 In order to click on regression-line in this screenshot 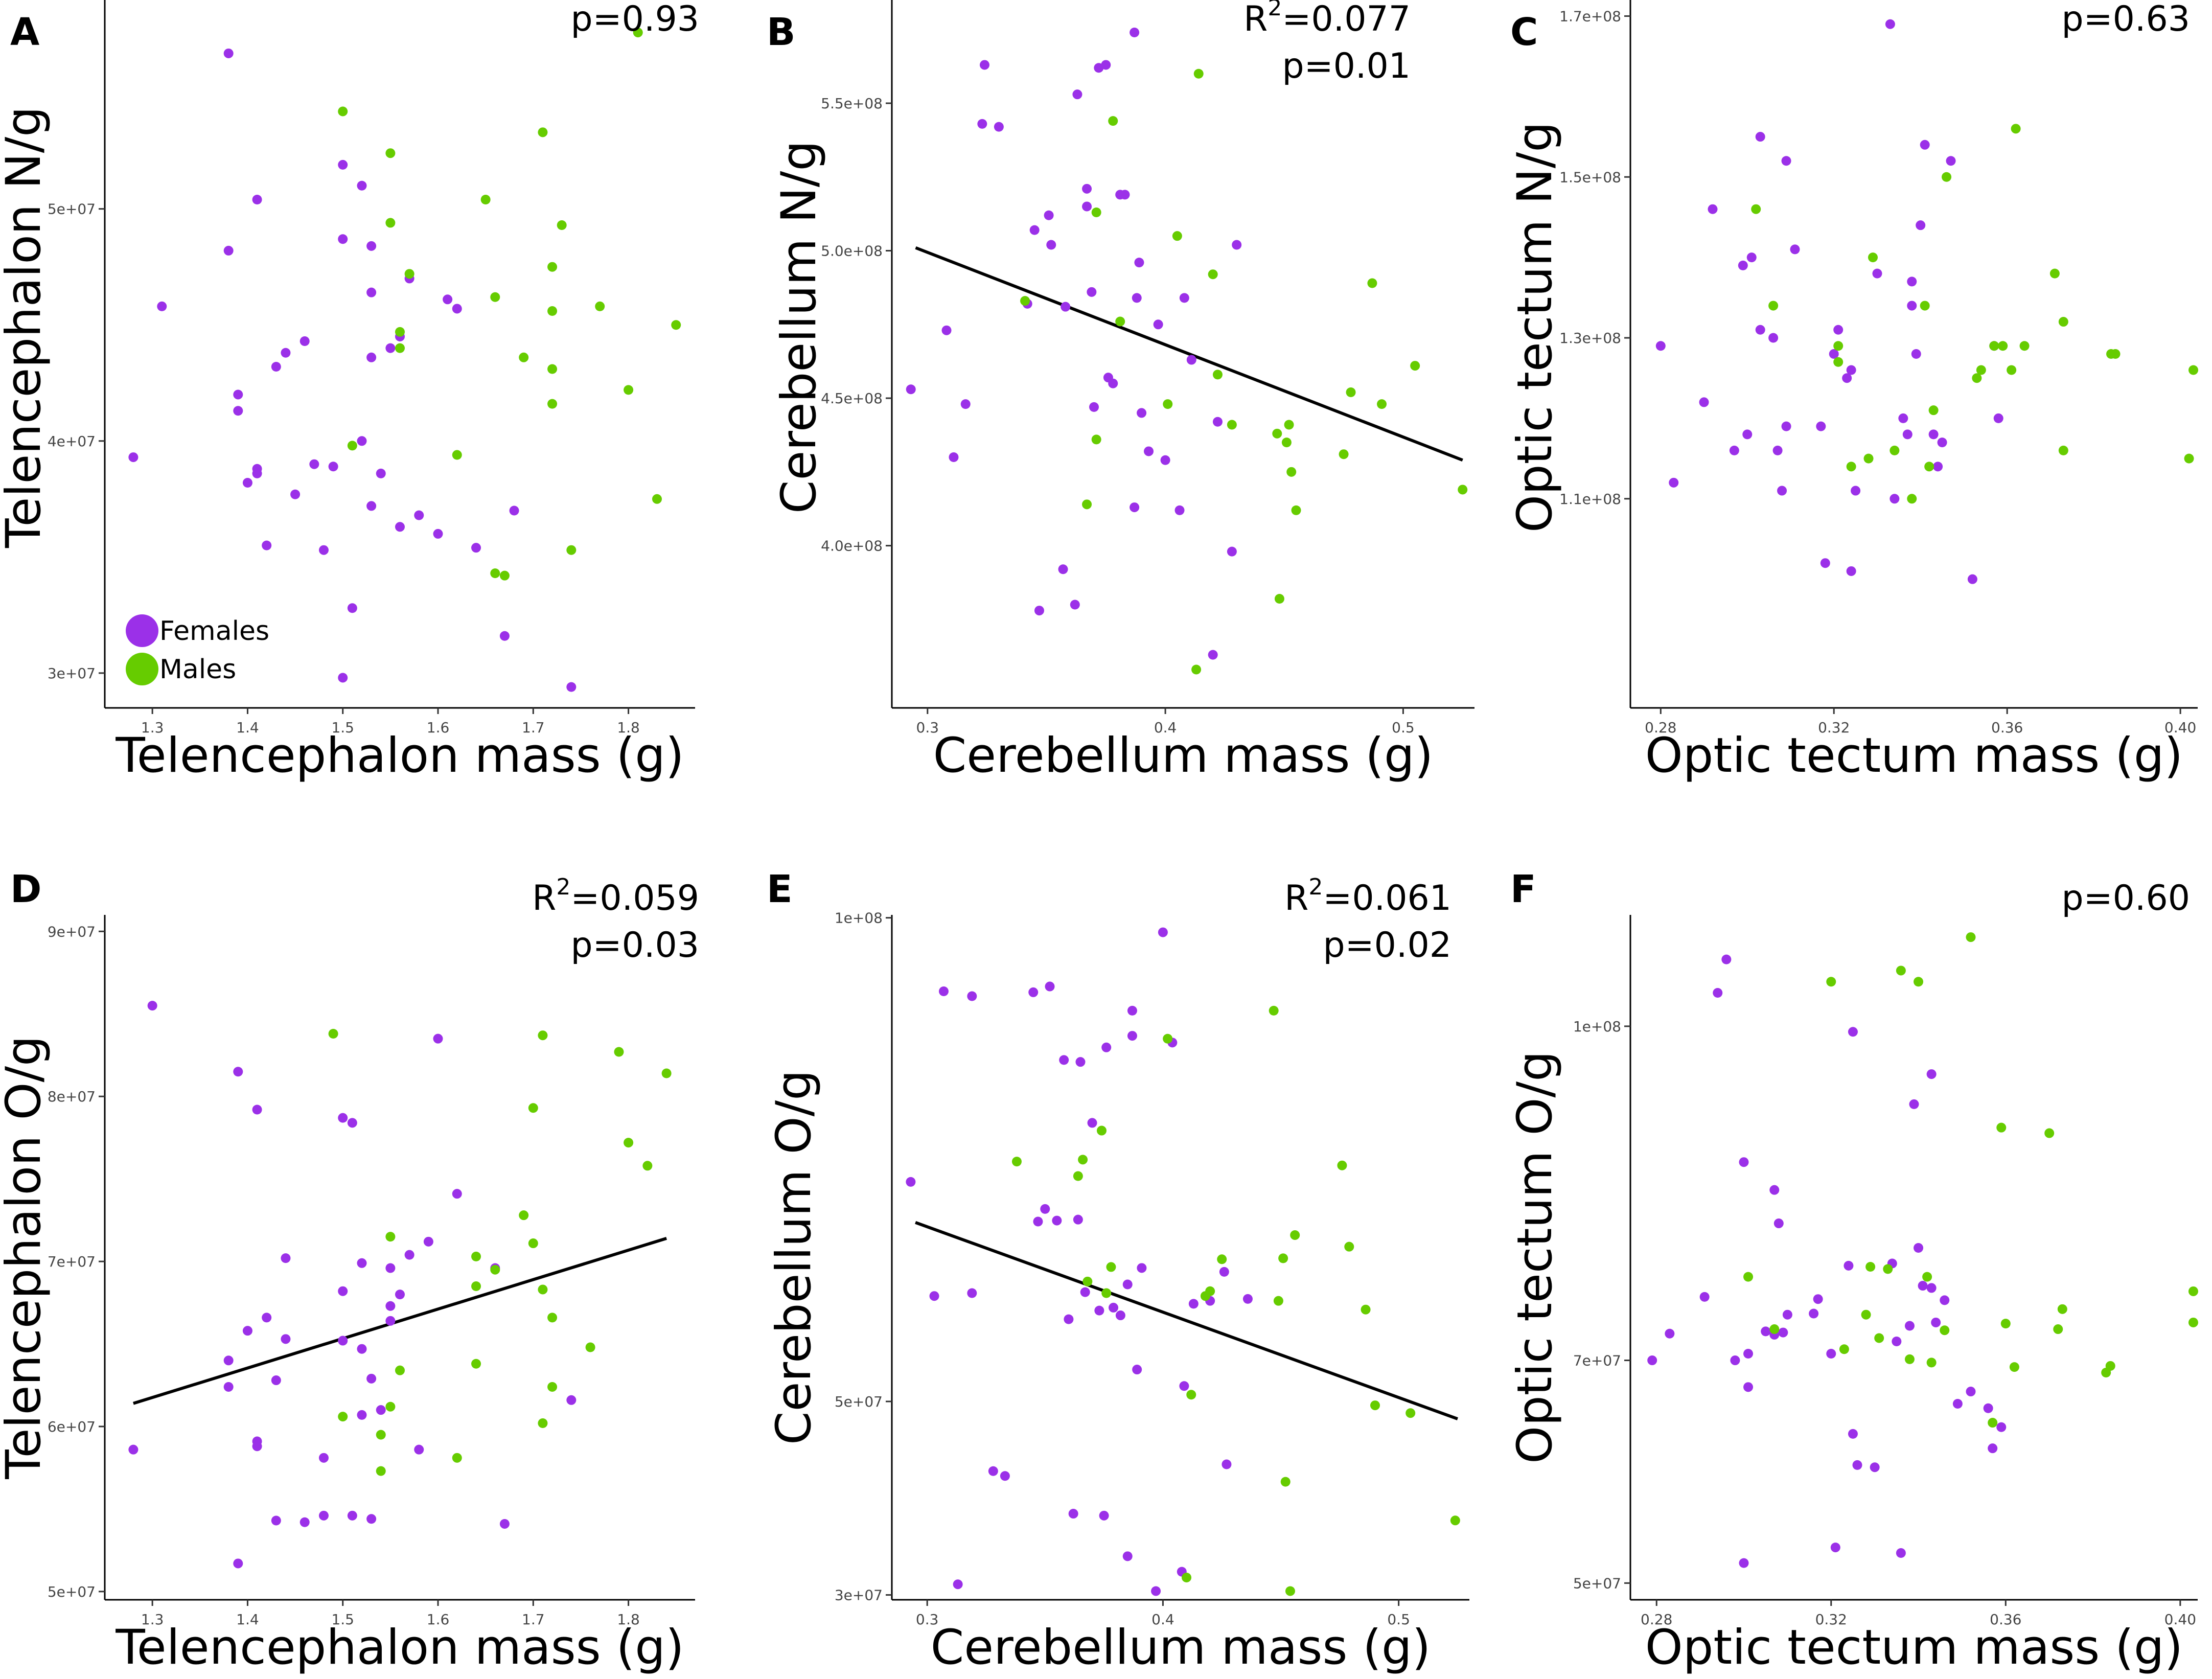, I will do `click(1186, 1320)`.